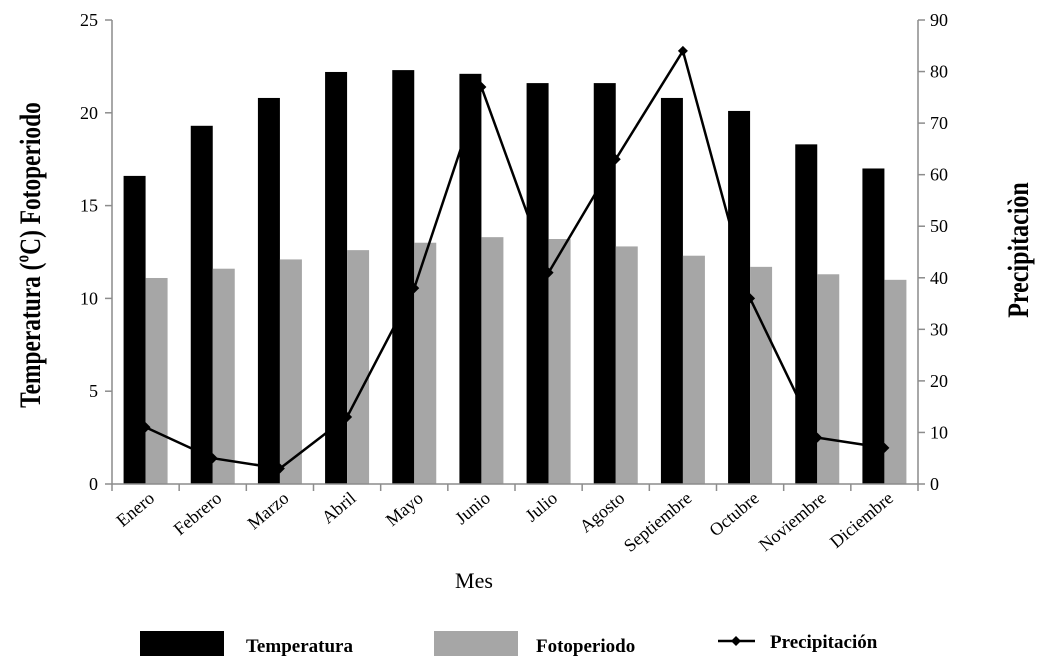 The image size is (1037, 659). I want to click on y2-tick-label: 80, so click(939, 72).